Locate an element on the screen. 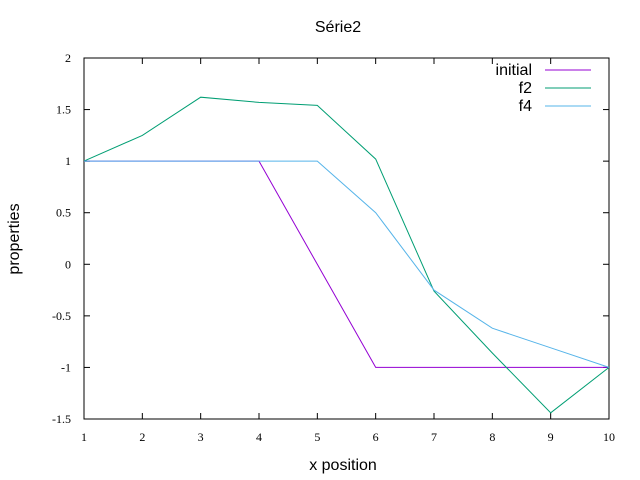  x-tick-label: 6 is located at coordinates (376, 437).